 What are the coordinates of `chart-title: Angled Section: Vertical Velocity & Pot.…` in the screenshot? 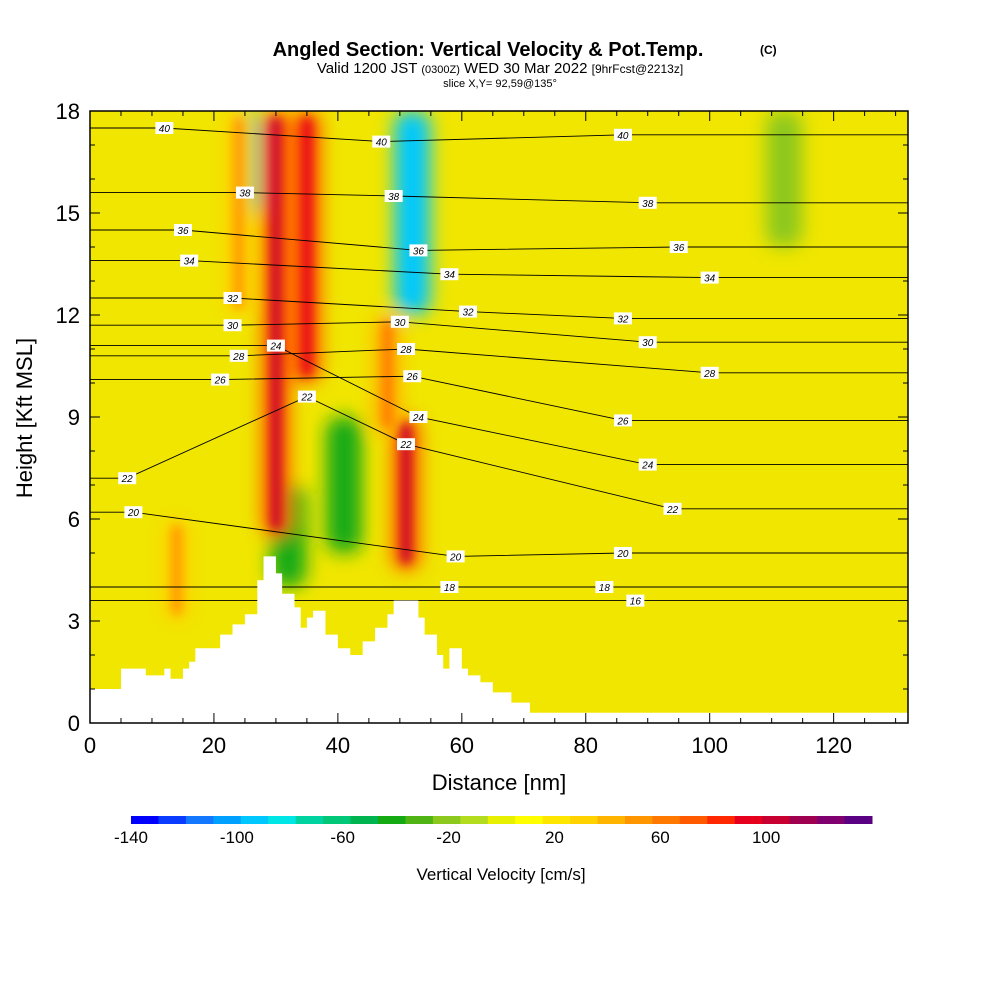 It's located at (488, 50).